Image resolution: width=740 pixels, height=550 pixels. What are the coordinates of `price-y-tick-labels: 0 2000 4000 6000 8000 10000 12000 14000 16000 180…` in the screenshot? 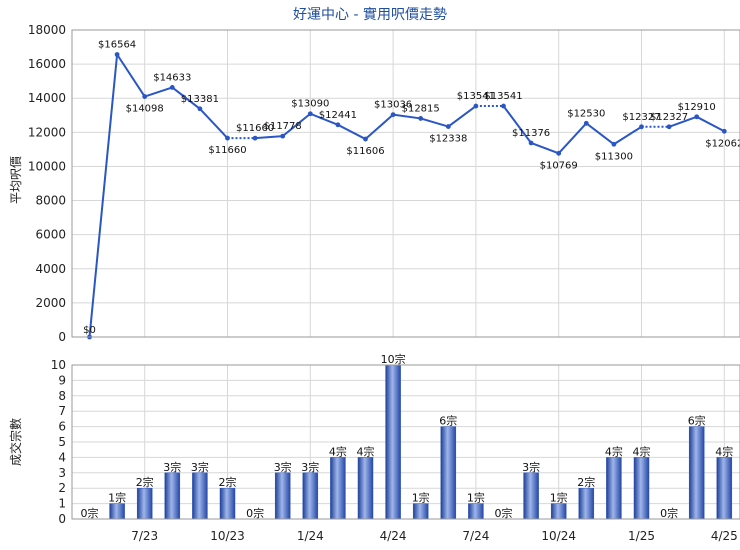 It's located at (47, 183).